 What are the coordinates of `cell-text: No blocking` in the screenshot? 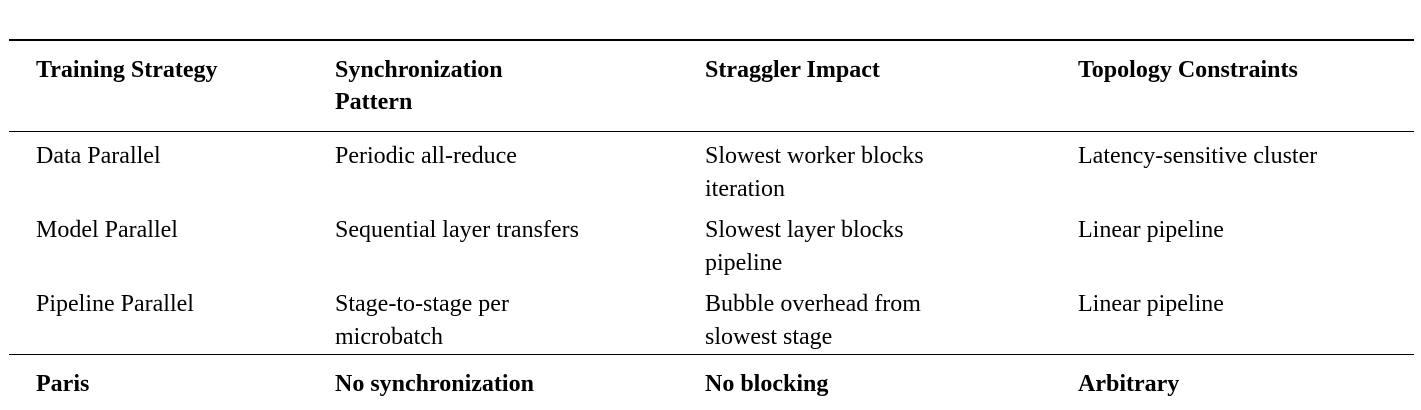 It's located at (767, 384).